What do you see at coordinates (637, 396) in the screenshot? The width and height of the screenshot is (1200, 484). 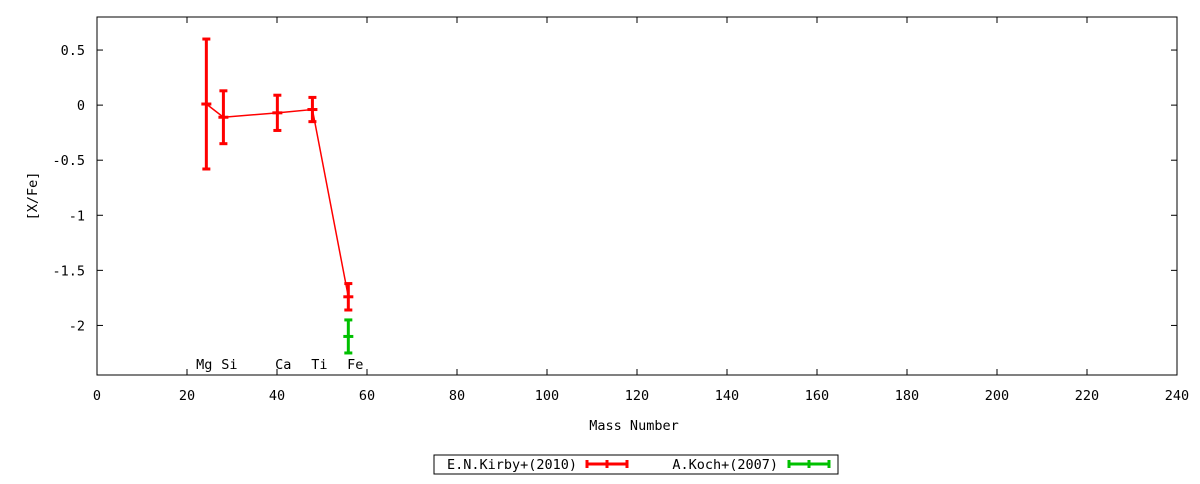 I see `x-tick-label: 120` at bounding box center [637, 396].